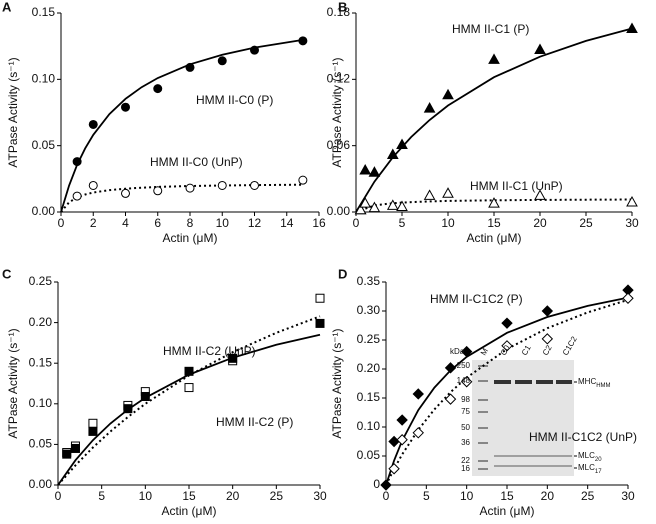 The height and width of the screenshot is (524, 656). I want to click on band-label: MLC17, so click(590, 468).